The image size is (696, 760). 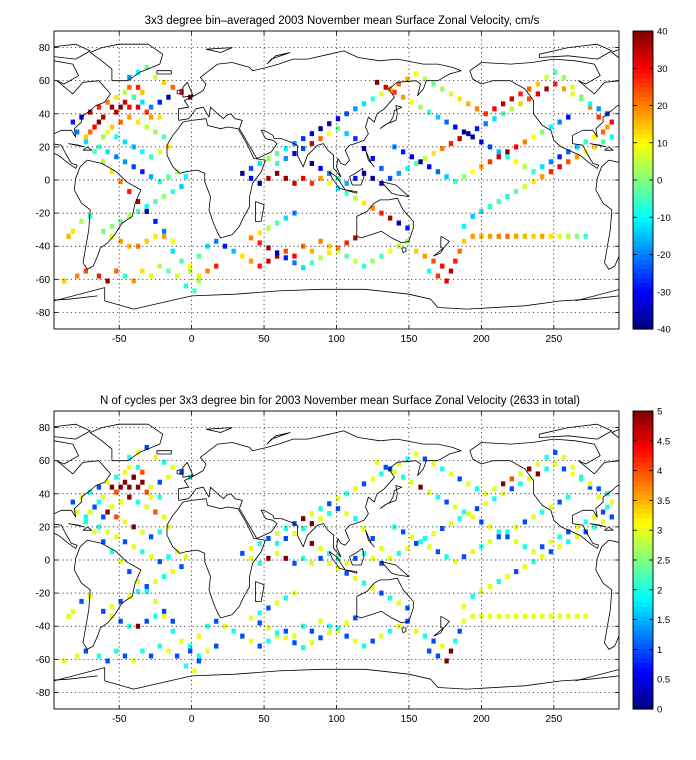 What do you see at coordinates (43, 594) in the screenshot?
I see `y-tick-label: -20` at bounding box center [43, 594].